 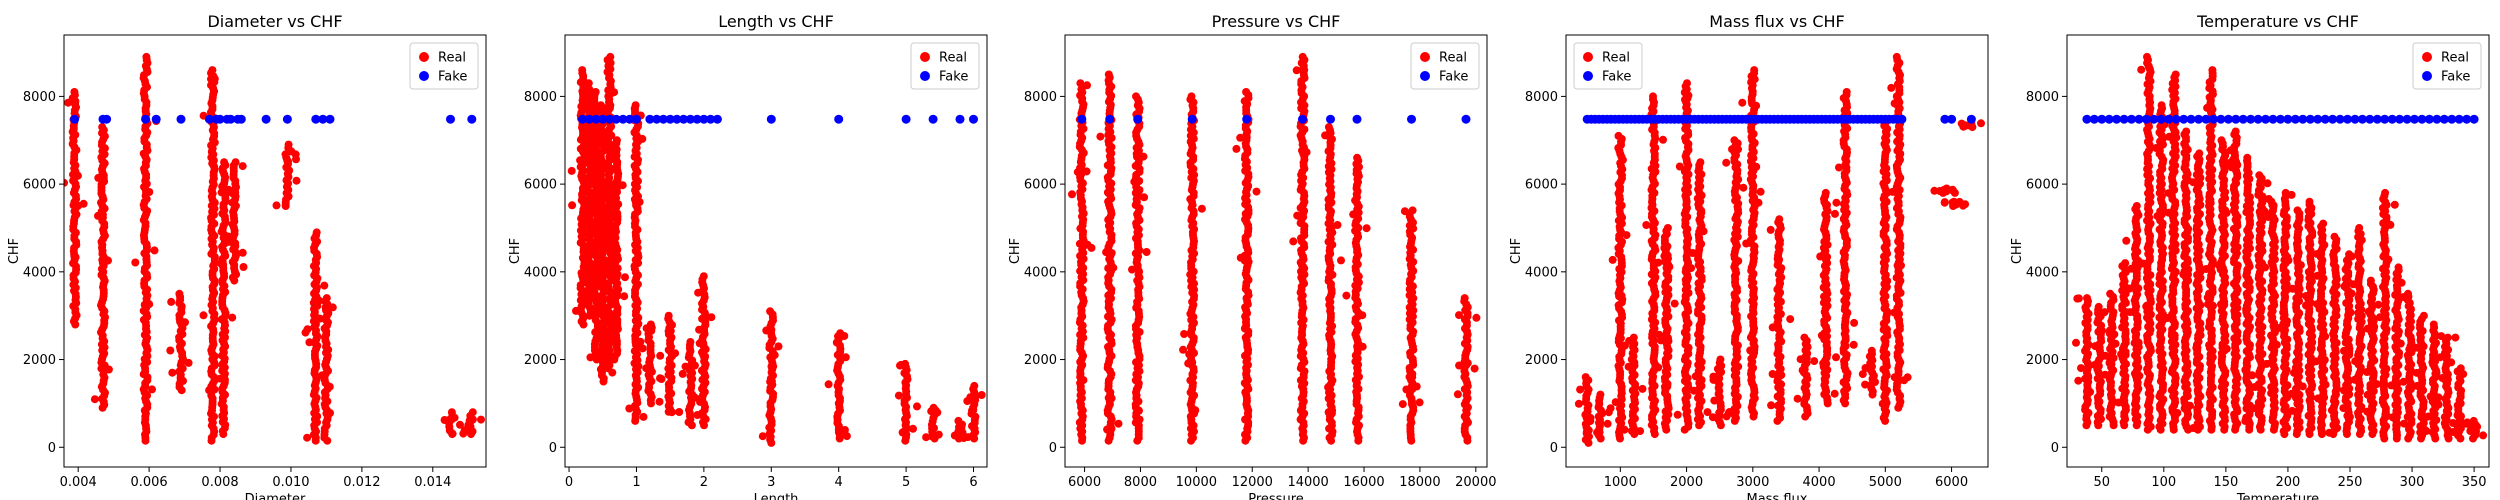 What do you see at coordinates (219, 482) in the screenshot?
I see `x-tick-label: 0.008` at bounding box center [219, 482].